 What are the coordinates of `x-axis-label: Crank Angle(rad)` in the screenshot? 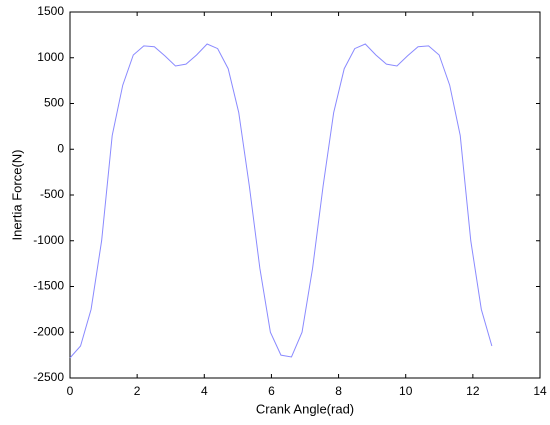 It's located at (305, 408).